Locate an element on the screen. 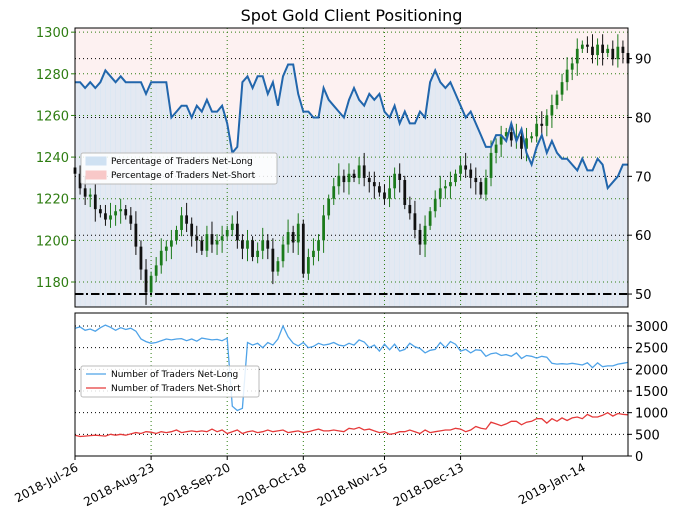 The image size is (680, 517). bottom-axis-tick-label: 3000 is located at coordinates (651, 327).